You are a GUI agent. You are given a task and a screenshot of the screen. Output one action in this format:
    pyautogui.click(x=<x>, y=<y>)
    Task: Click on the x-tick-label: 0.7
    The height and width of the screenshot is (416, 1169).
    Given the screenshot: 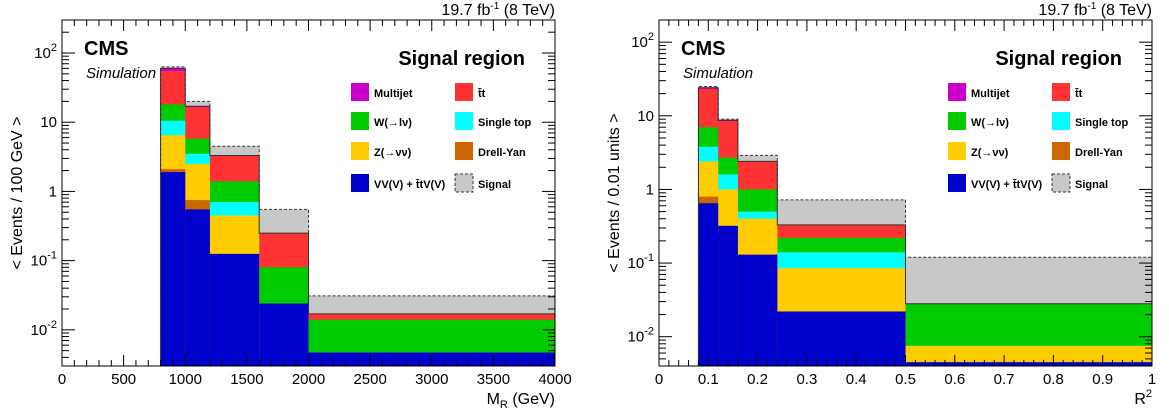 What is the action you would take?
    pyautogui.click(x=1004, y=379)
    